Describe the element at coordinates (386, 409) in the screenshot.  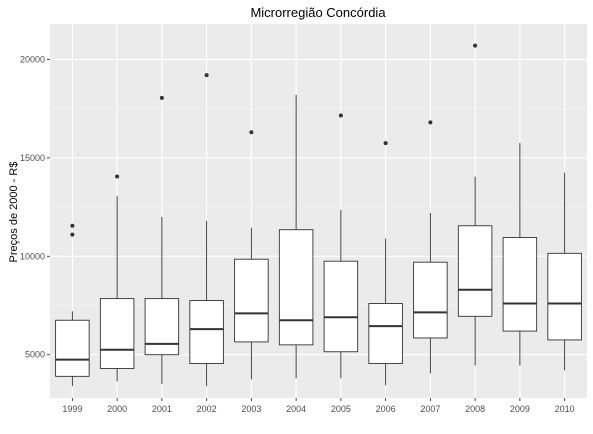
I see `x-tick-label: 2006` at that location.